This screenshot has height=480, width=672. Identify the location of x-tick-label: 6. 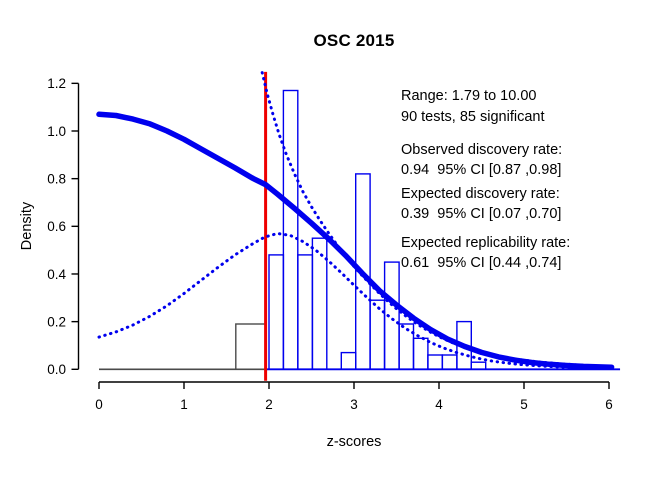
(609, 404).